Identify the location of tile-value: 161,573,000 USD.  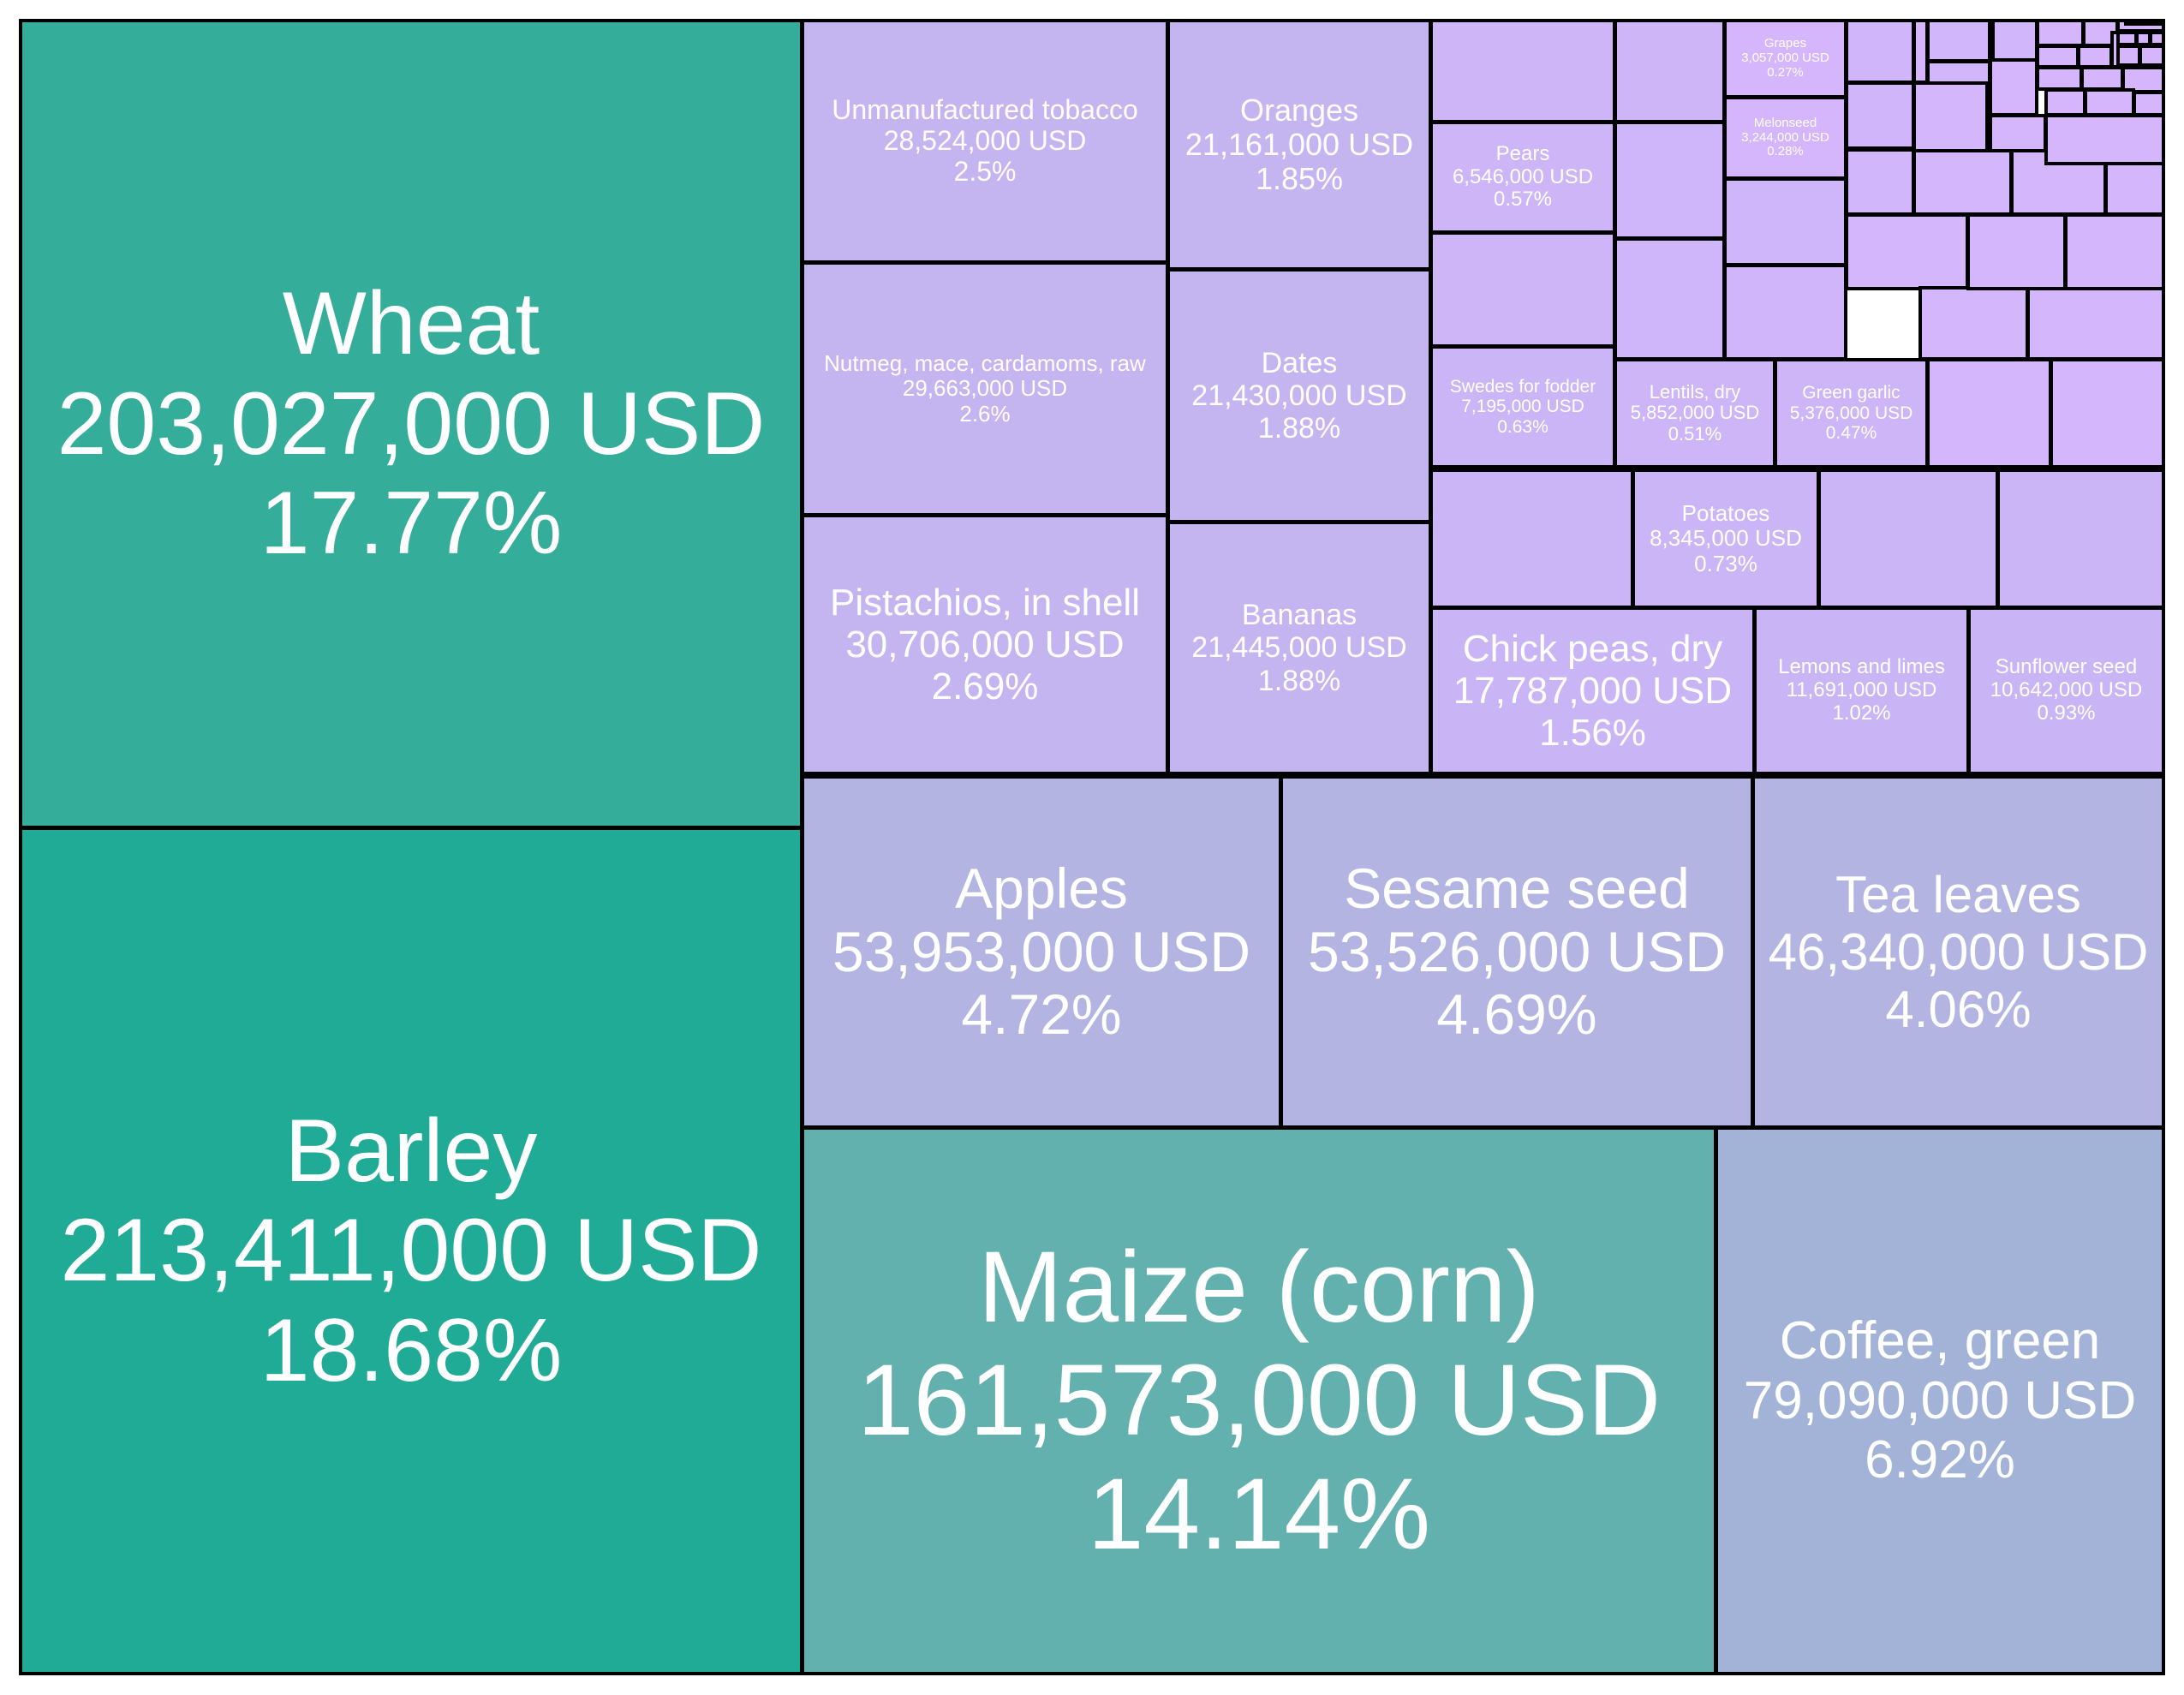
(1259, 1401).